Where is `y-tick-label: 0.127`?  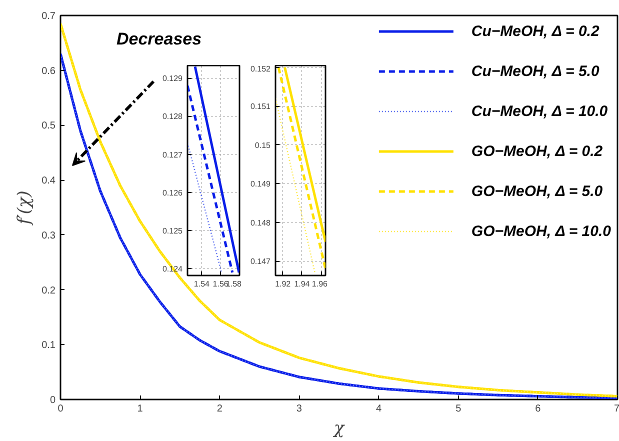 y-tick-label: 0.127 is located at coordinates (173, 155).